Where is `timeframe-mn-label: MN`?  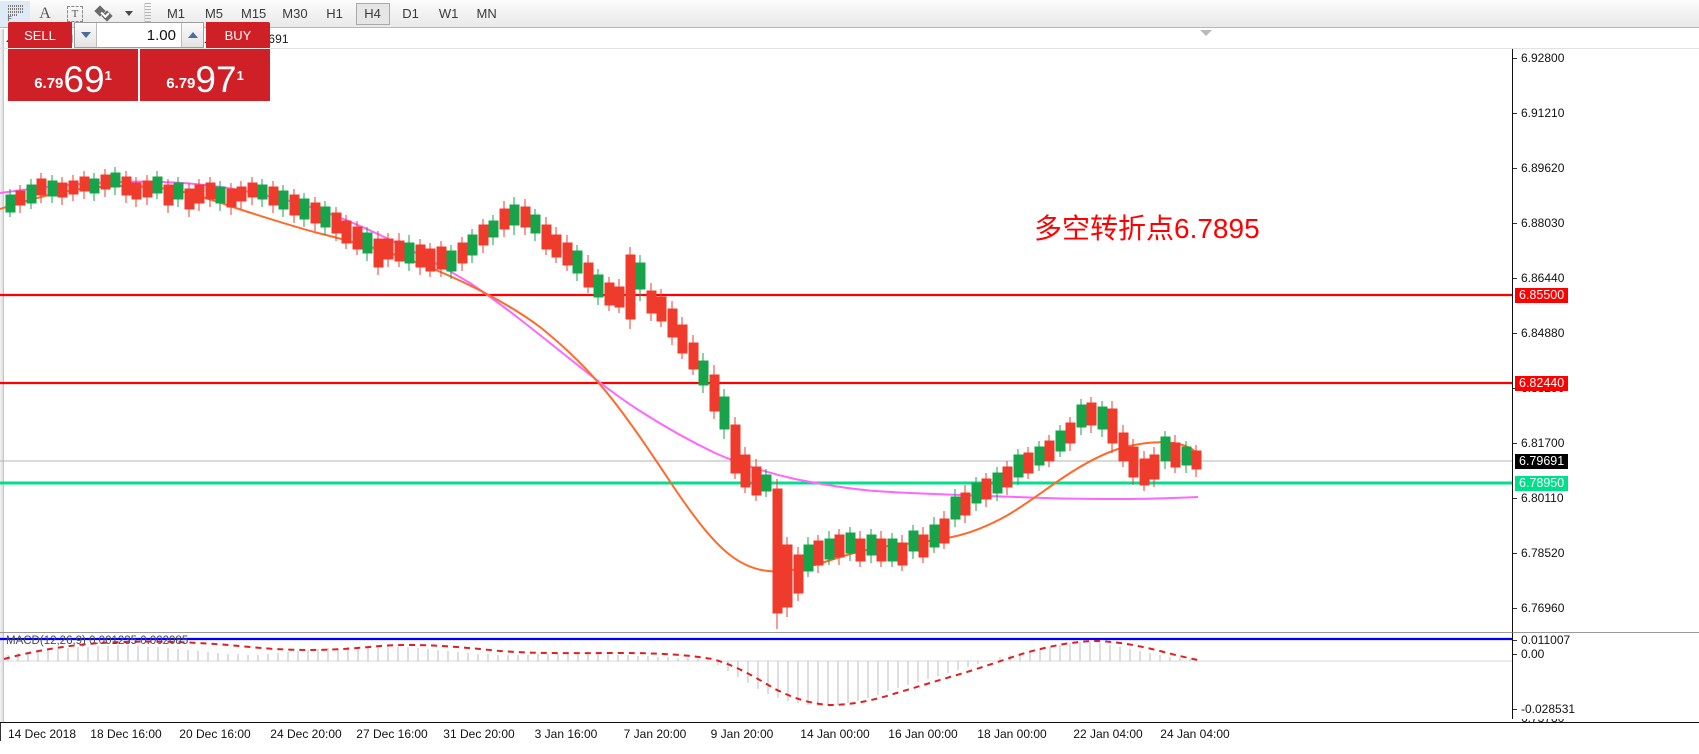
timeframe-mn-label: MN is located at coordinates (486, 13).